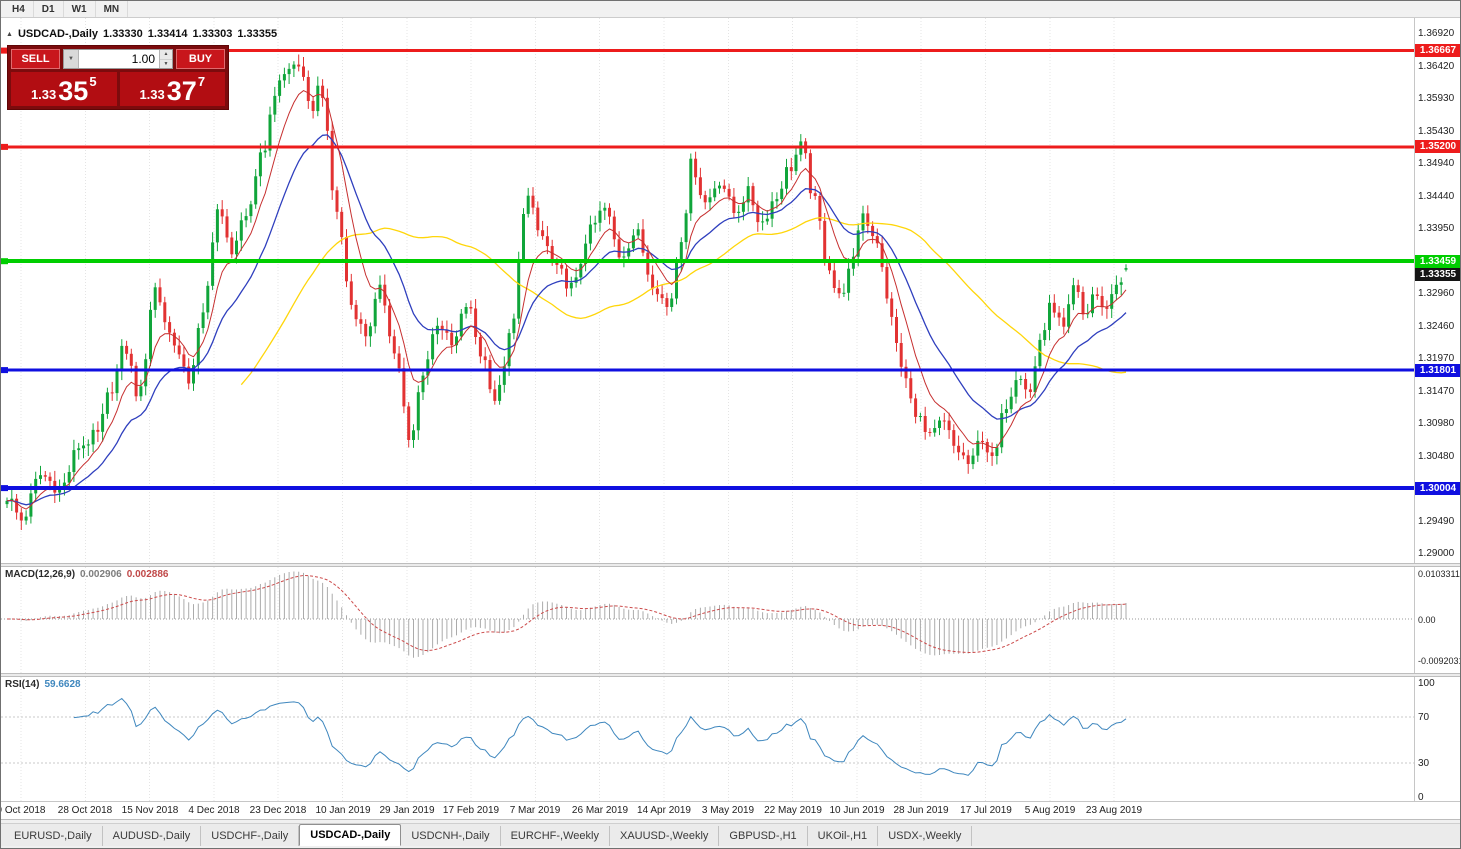  Describe the element at coordinates (1436, 66) in the screenshot. I see `price-tick: 1.36420` at that location.